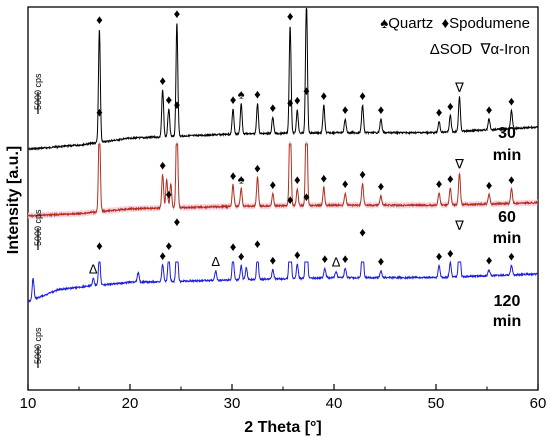 The height and width of the screenshot is (444, 550). What do you see at coordinates (99, 112) in the screenshot?
I see `marker-diamond-20: ♦` at bounding box center [99, 112].